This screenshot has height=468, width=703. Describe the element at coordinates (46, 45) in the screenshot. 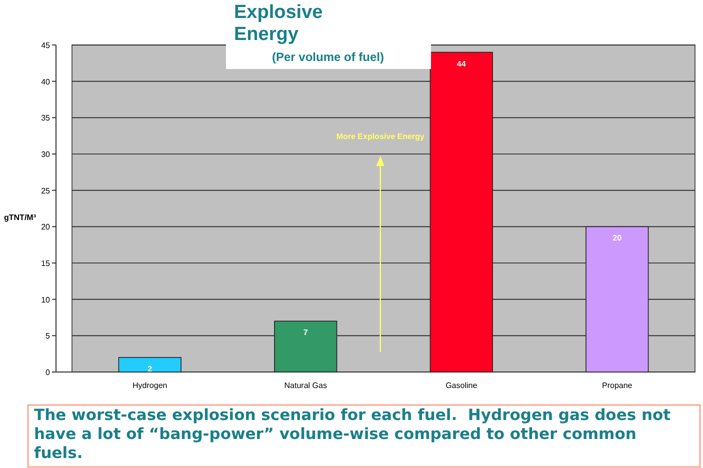

I see `y-tick-label: 45` at that location.